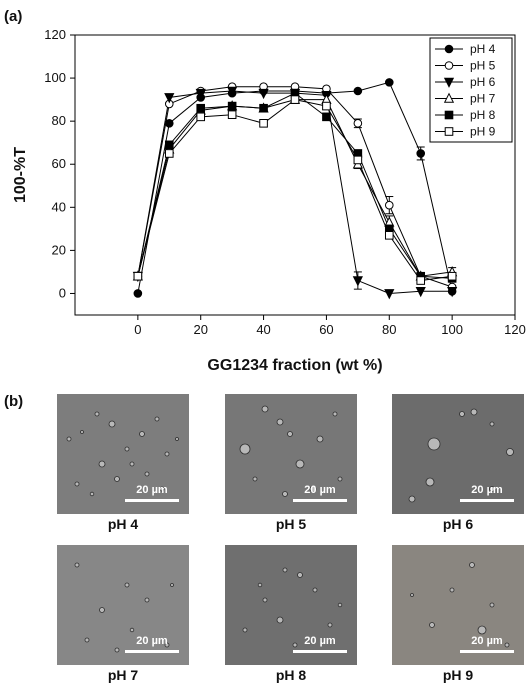 The height and width of the screenshot is (684, 527). I want to click on panel-a-label: (a), so click(13, 16).